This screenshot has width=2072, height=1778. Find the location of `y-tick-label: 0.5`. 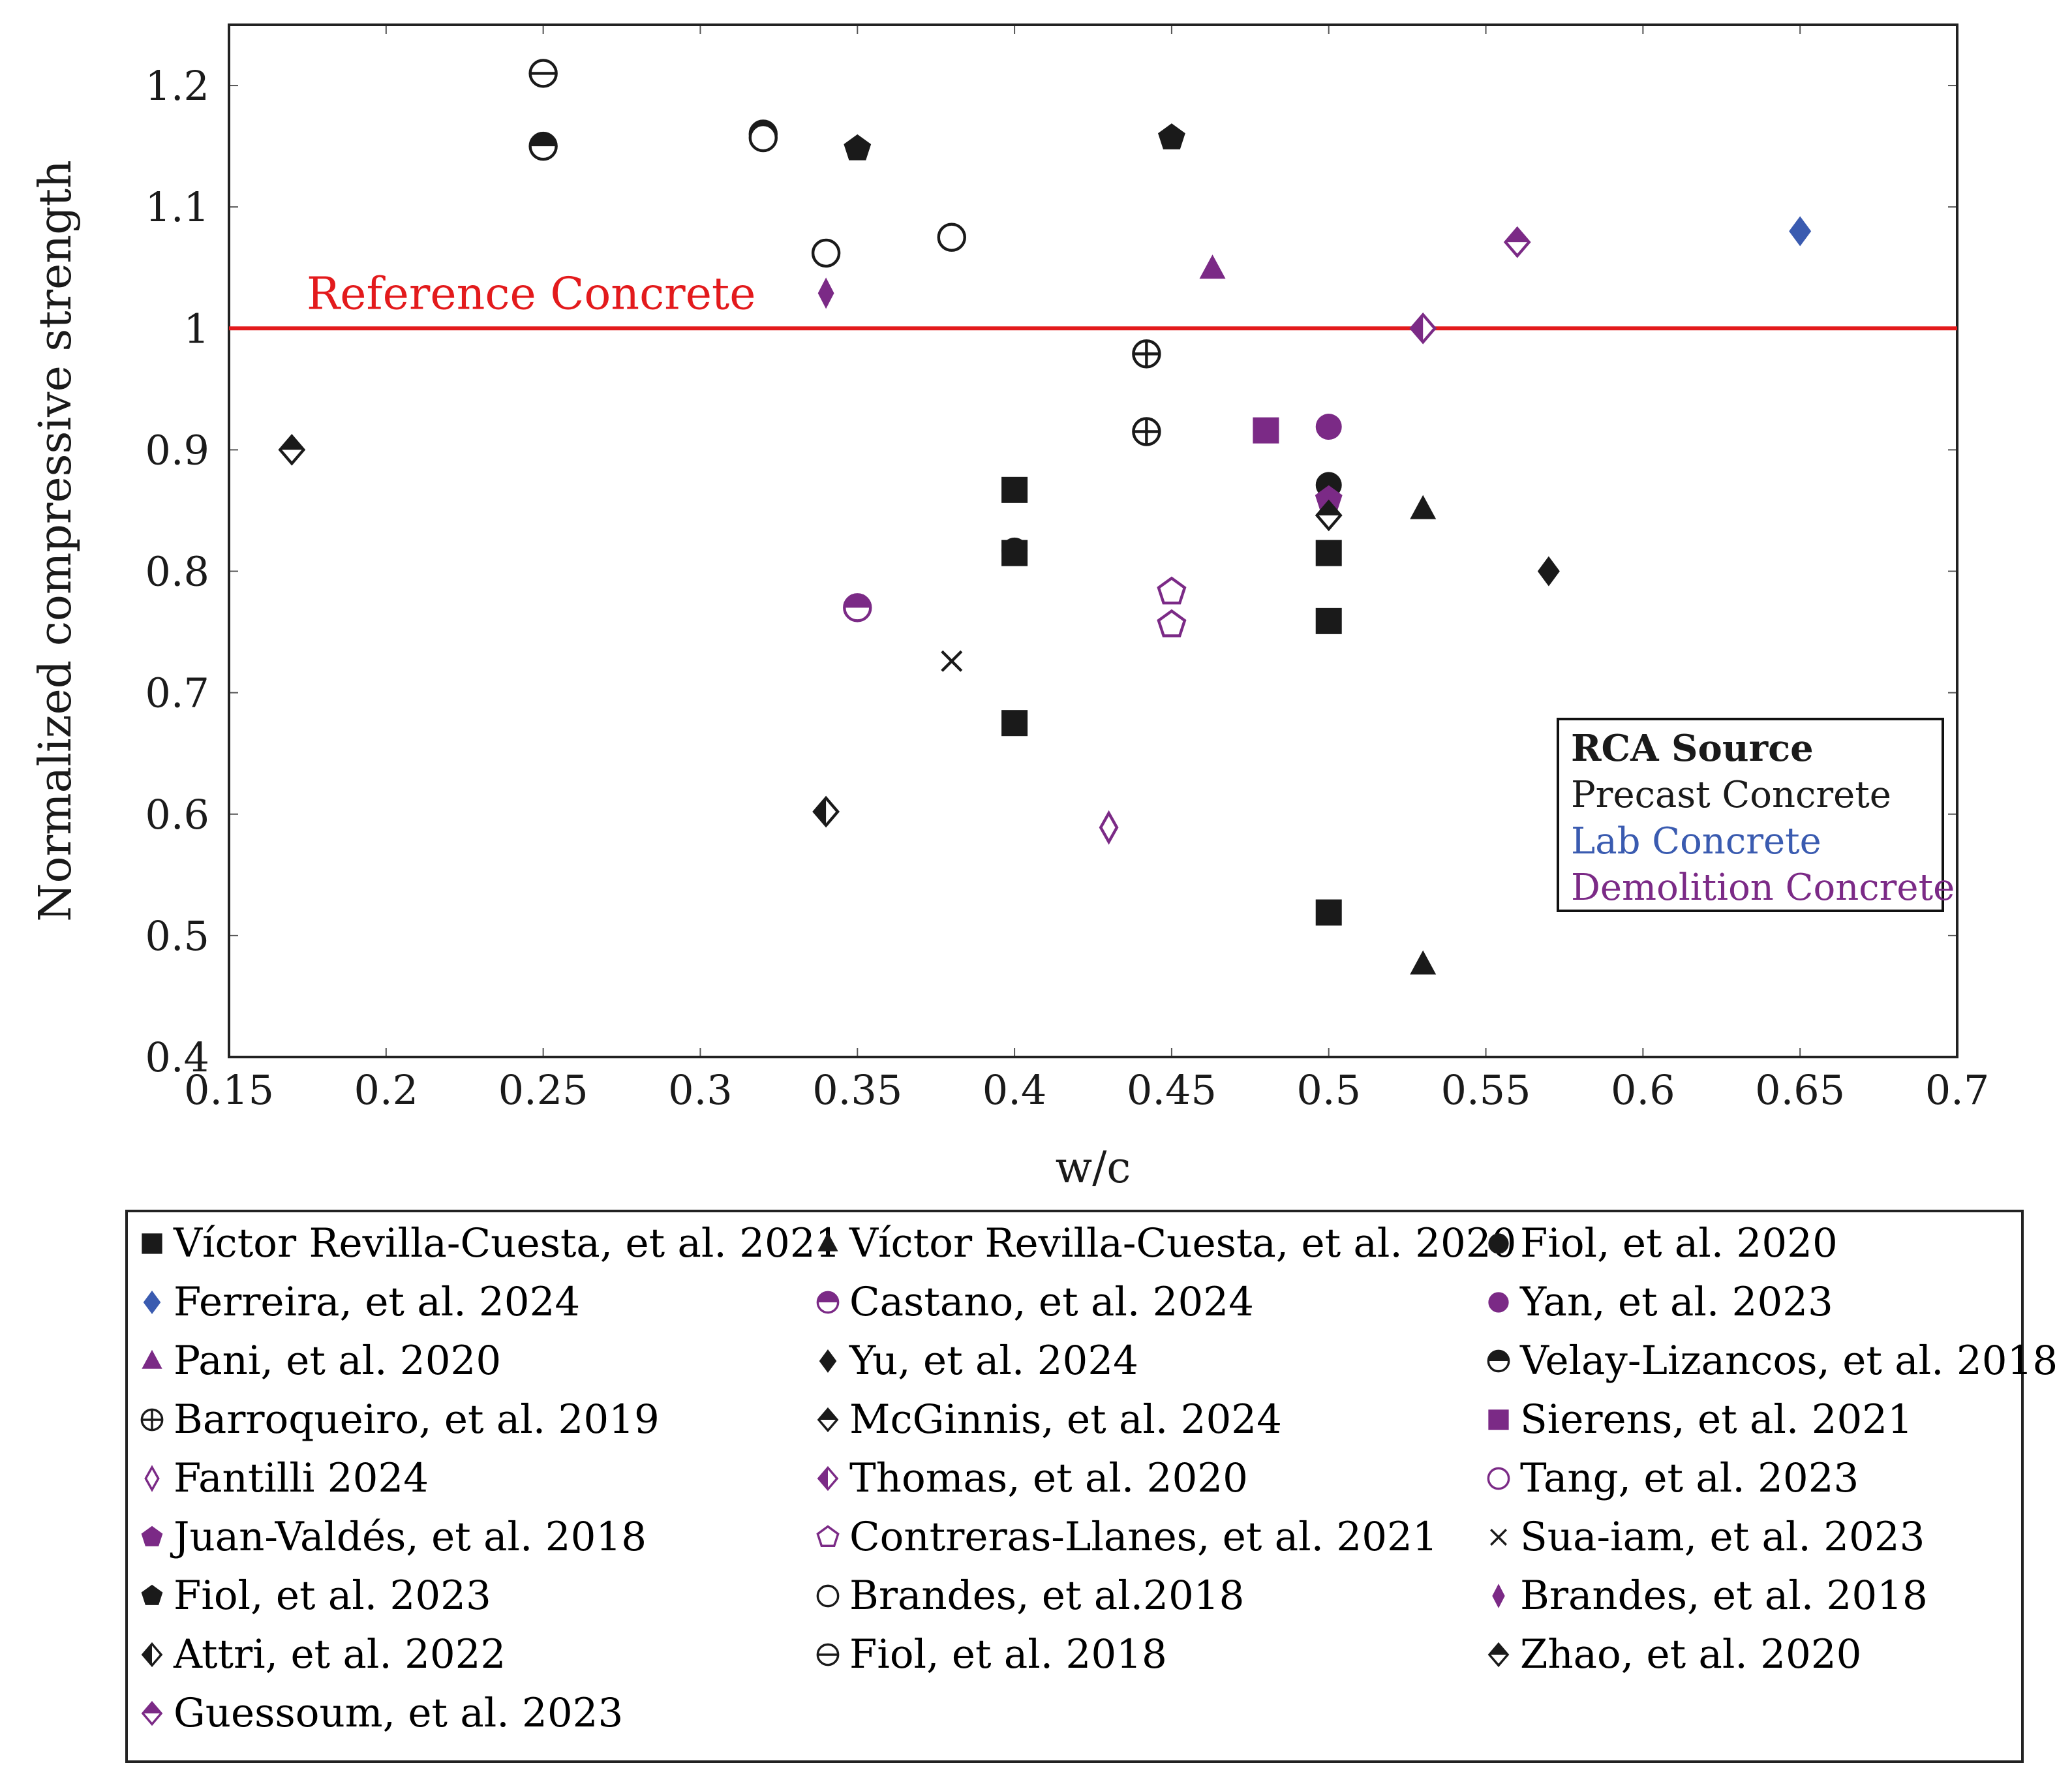

y-tick-label: 0.5 is located at coordinates (177, 936).